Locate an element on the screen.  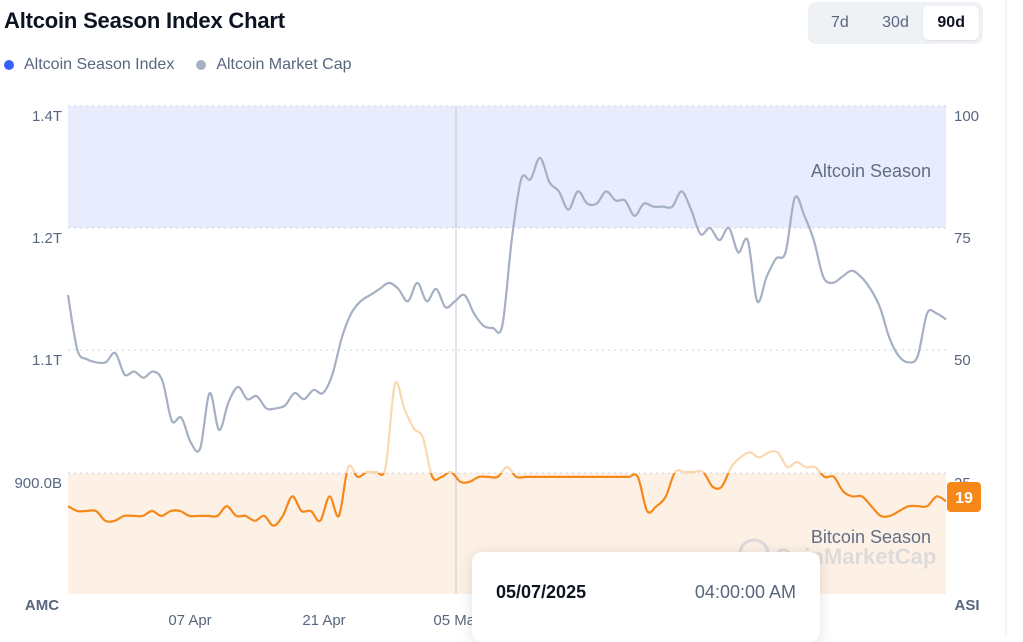
legend-dot-index is located at coordinates (9, 65).